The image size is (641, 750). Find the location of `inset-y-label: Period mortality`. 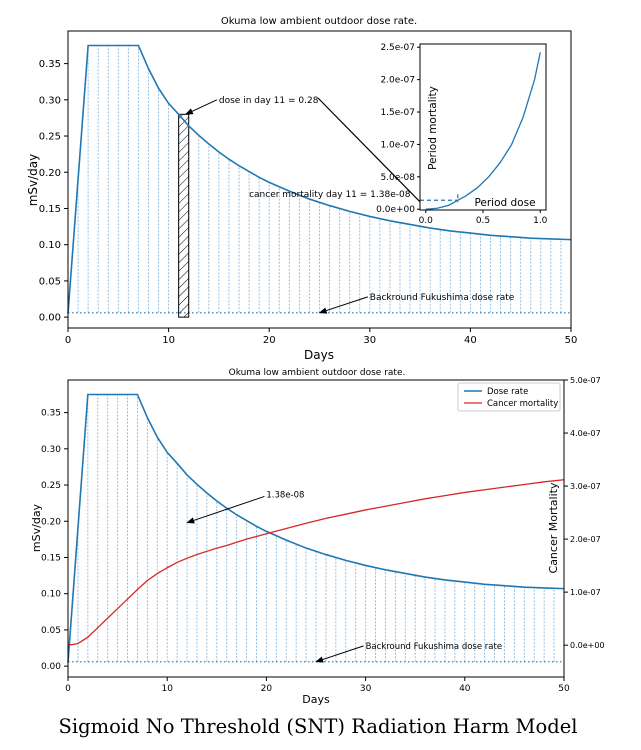

inset-y-label: Period mortality is located at coordinates (433, 128).